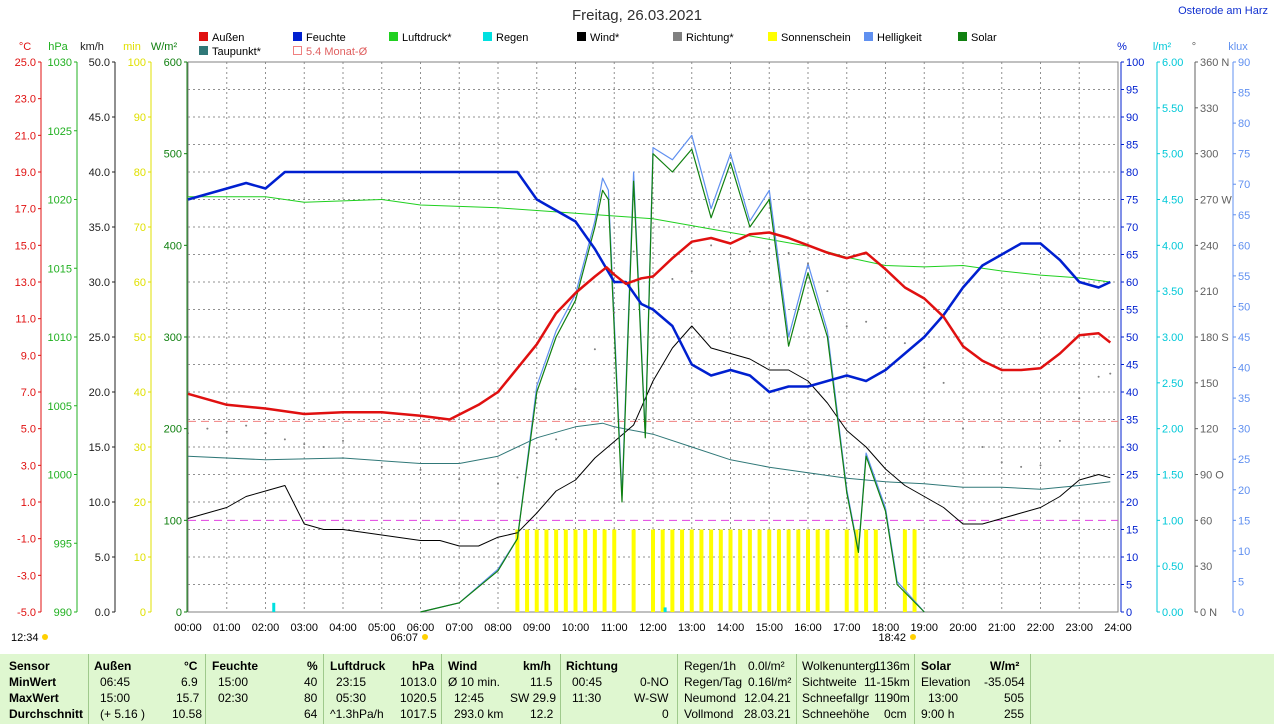 The width and height of the screenshot is (1274, 724). Describe the element at coordinates (140, 173) in the screenshot. I see `sun-tick-label: 80` at that location.